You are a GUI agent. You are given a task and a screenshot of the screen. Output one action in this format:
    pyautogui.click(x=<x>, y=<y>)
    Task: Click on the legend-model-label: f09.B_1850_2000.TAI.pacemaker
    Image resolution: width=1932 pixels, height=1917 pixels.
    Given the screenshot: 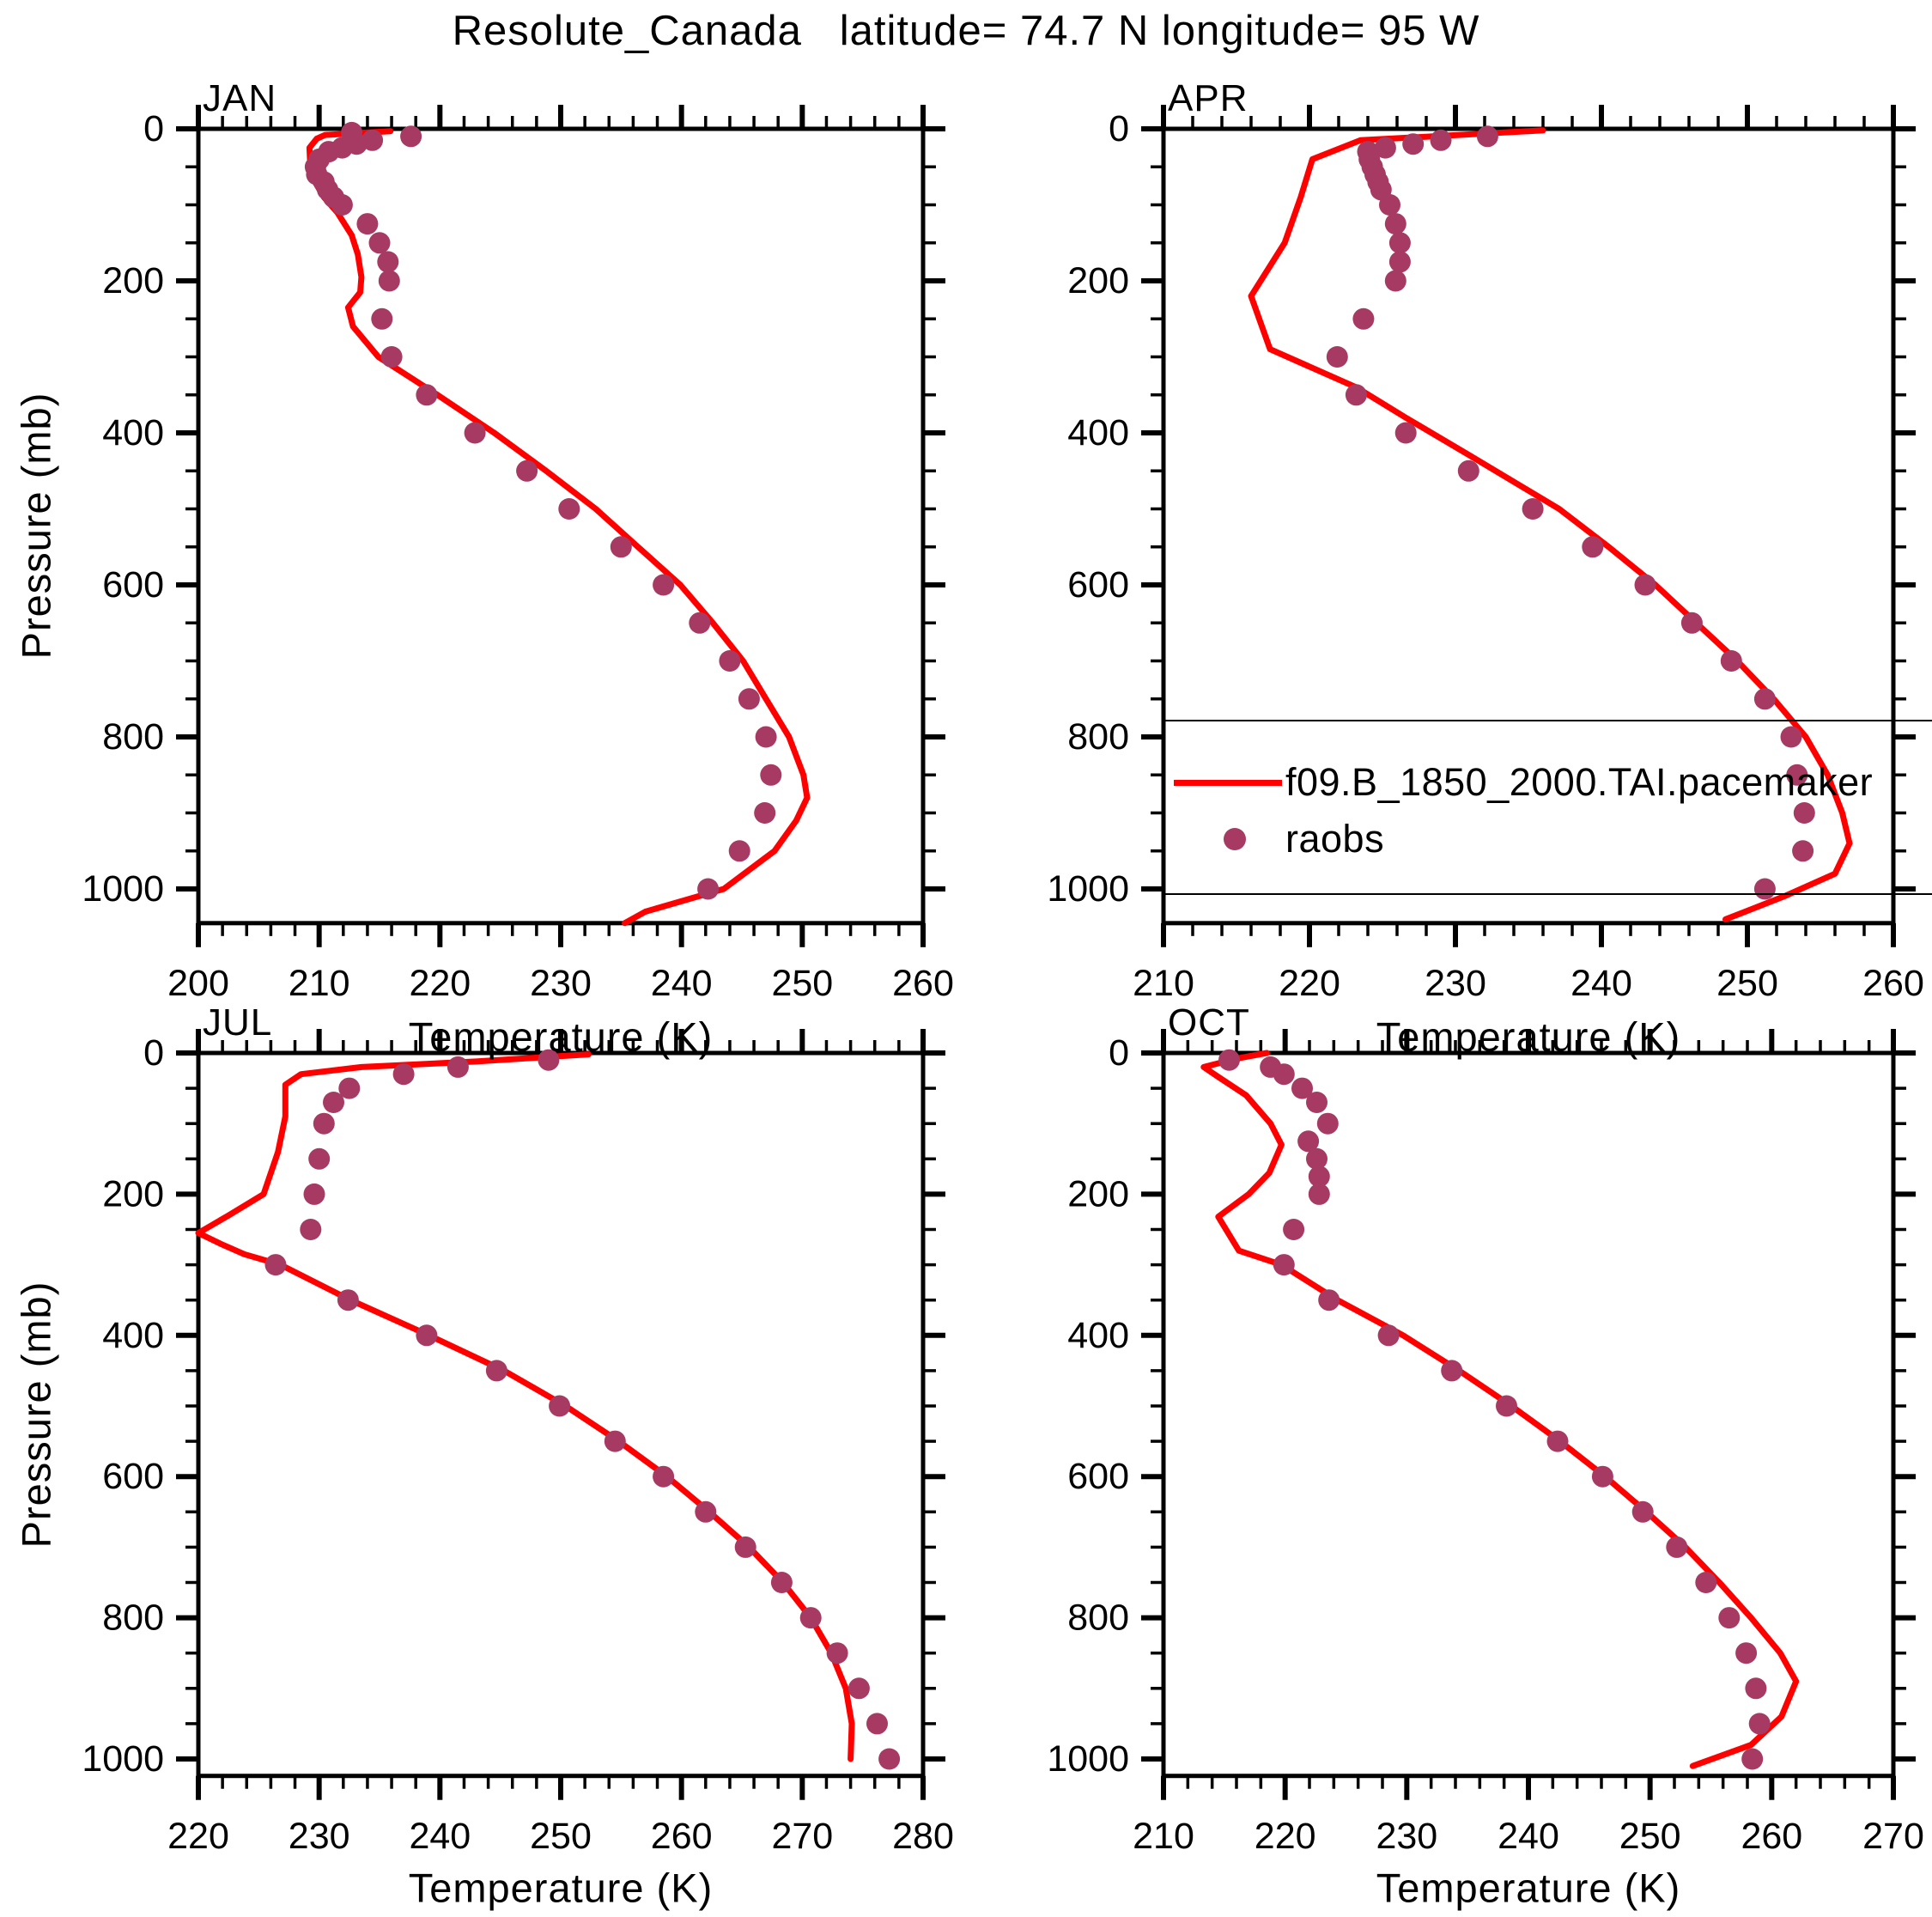 What is the action you would take?
    pyautogui.click(x=1579, y=782)
    